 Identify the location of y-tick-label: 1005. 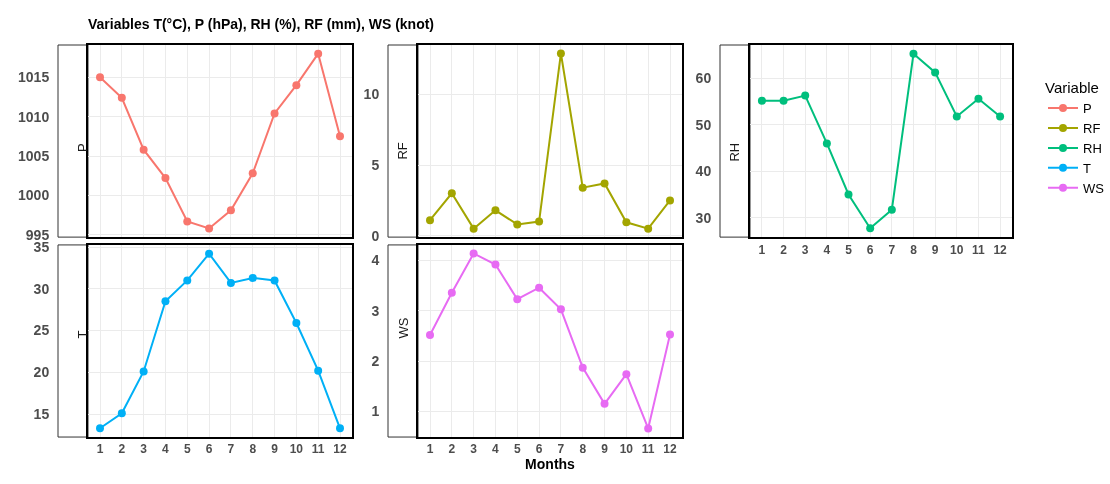
(34, 155).